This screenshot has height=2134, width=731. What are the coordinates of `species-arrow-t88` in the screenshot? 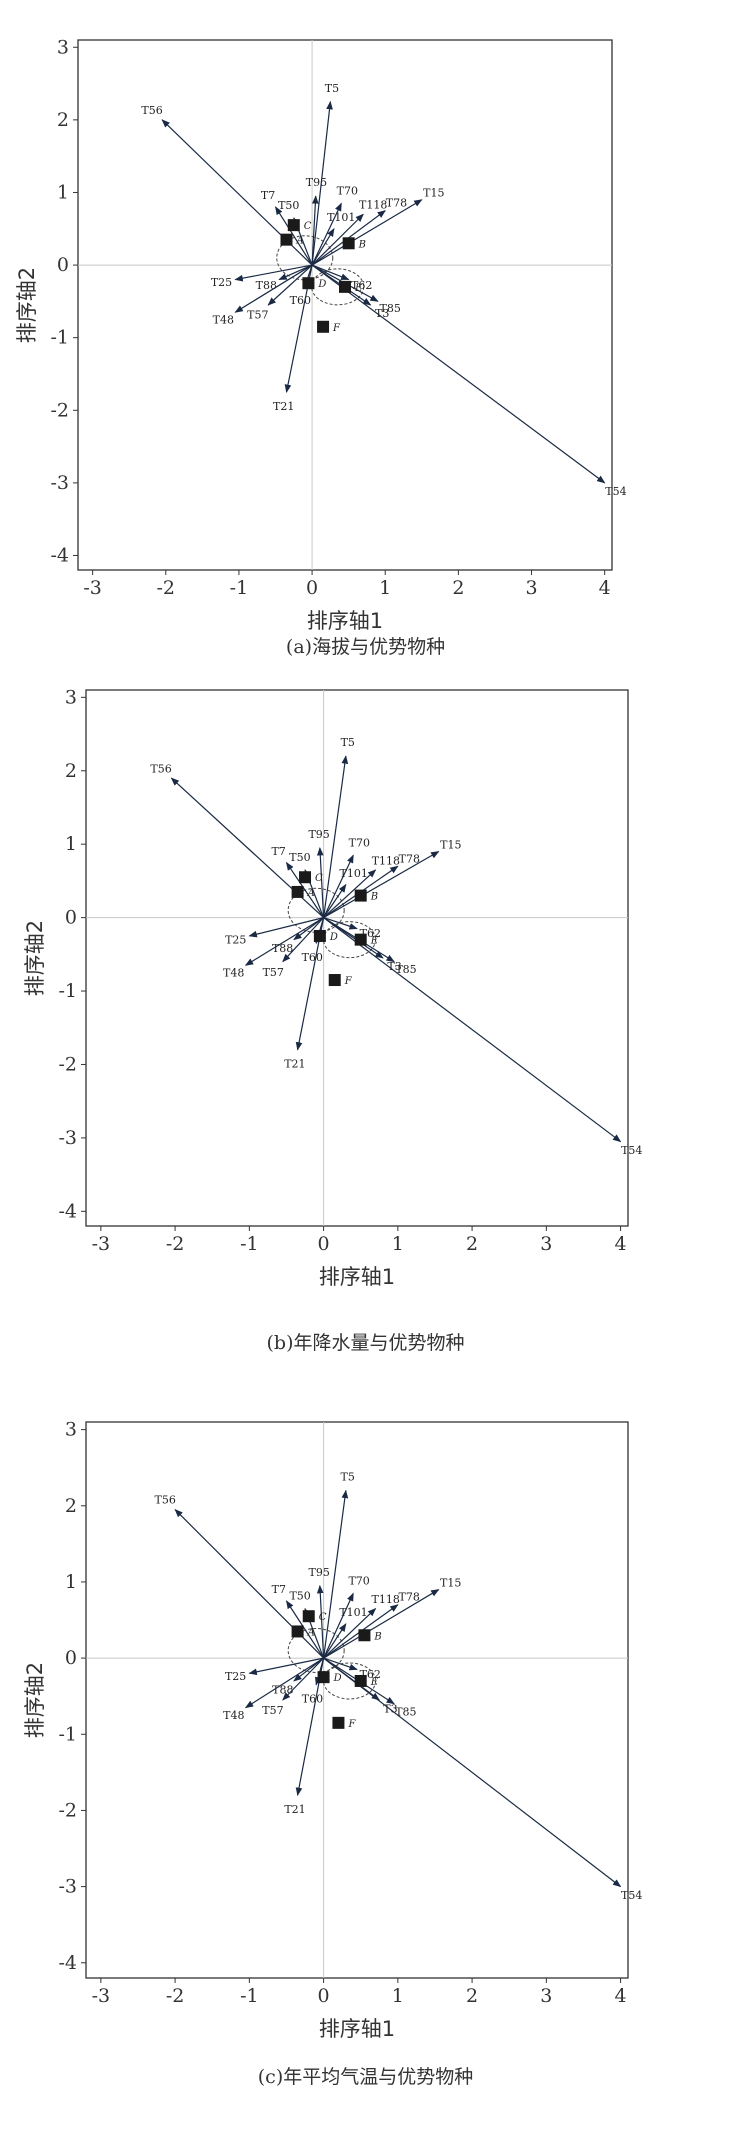 It's located at (295, 272).